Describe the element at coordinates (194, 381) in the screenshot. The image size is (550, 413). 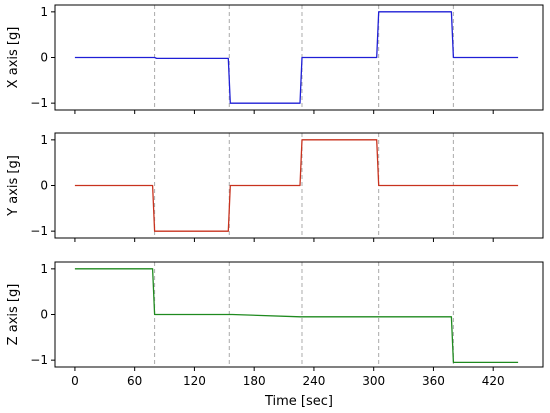
I see `x-tick-label-3: 120` at that location.